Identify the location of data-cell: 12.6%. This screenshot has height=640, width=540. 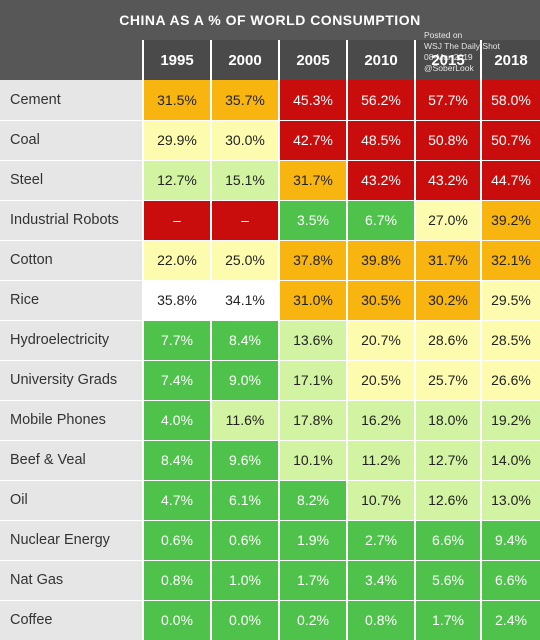
(448, 500).